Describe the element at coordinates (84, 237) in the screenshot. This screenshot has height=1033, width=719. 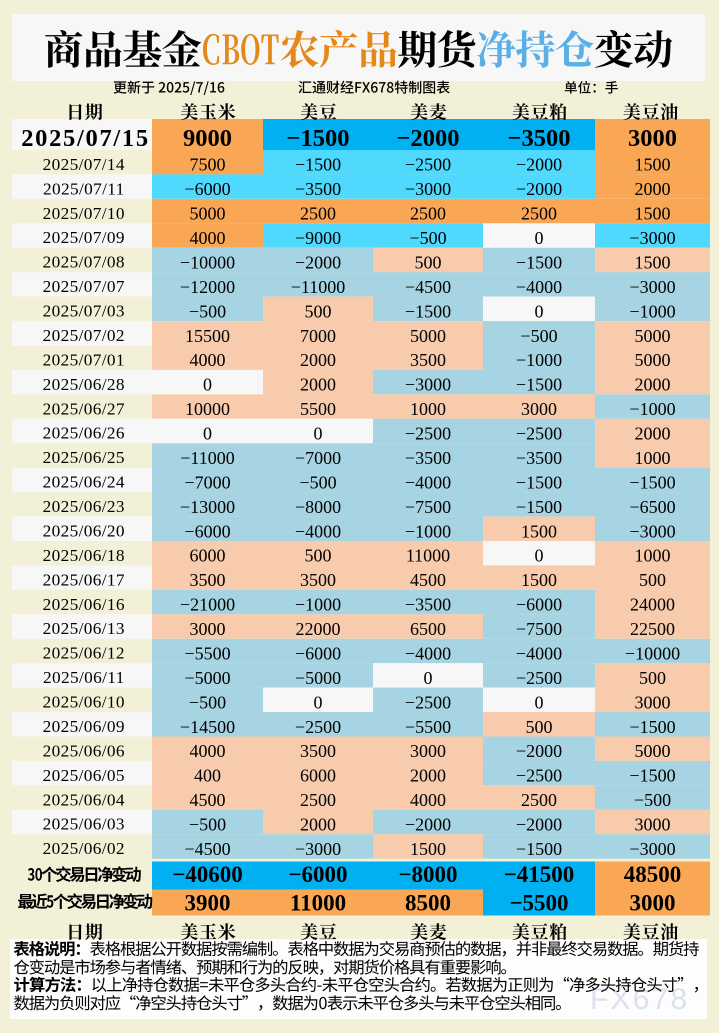
I see `svg-text: 2025/07/09` at that location.